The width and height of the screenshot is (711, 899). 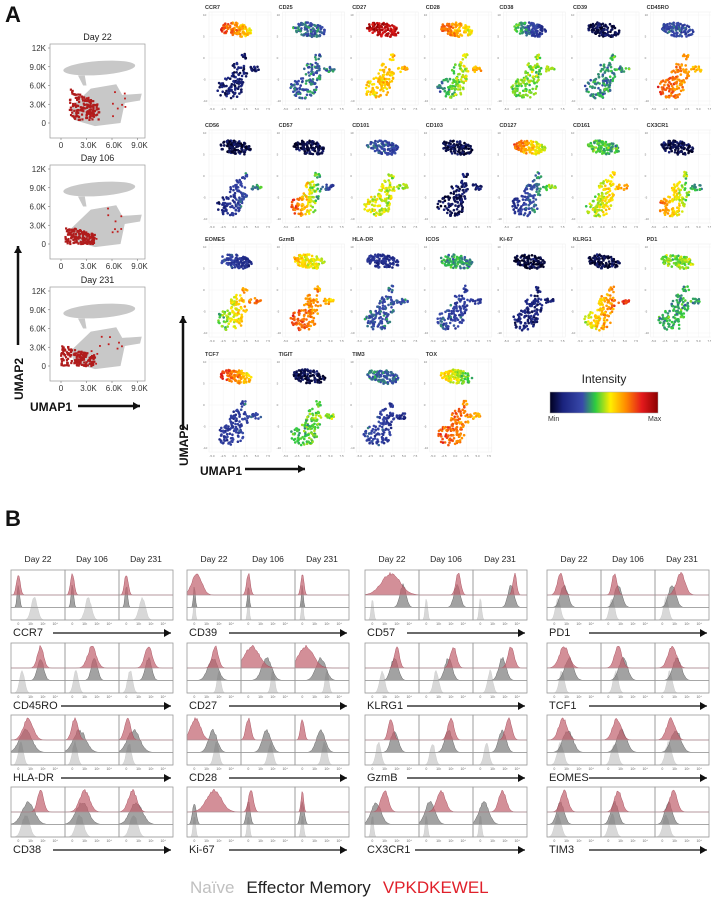 What do you see at coordinates (647, 101) in the screenshot?
I see `y-tick-label: -10` at bounding box center [647, 101].